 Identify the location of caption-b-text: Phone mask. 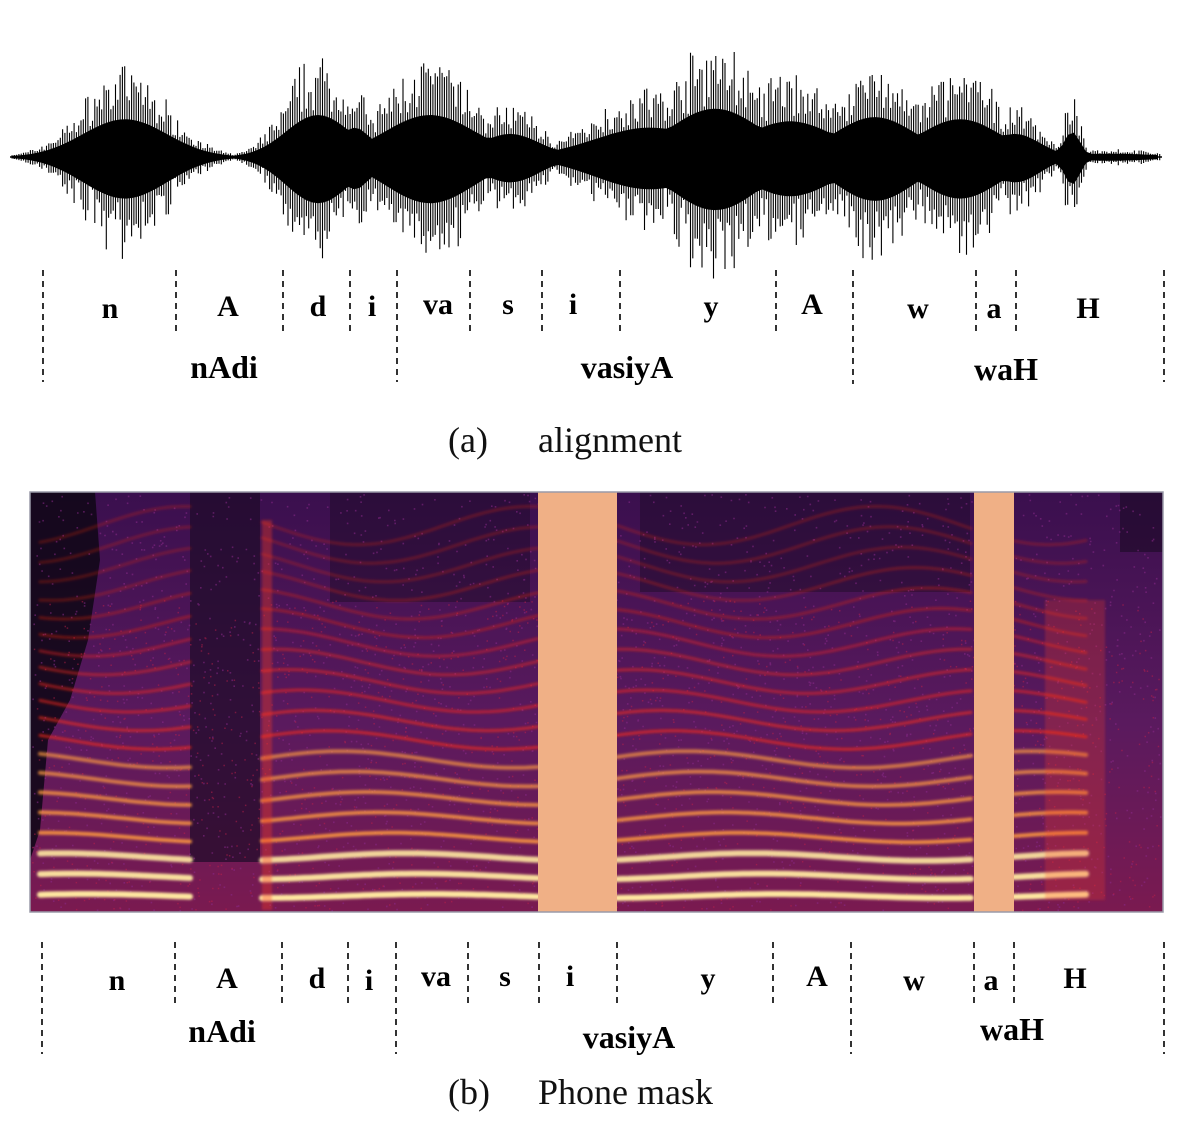
(625, 1092).